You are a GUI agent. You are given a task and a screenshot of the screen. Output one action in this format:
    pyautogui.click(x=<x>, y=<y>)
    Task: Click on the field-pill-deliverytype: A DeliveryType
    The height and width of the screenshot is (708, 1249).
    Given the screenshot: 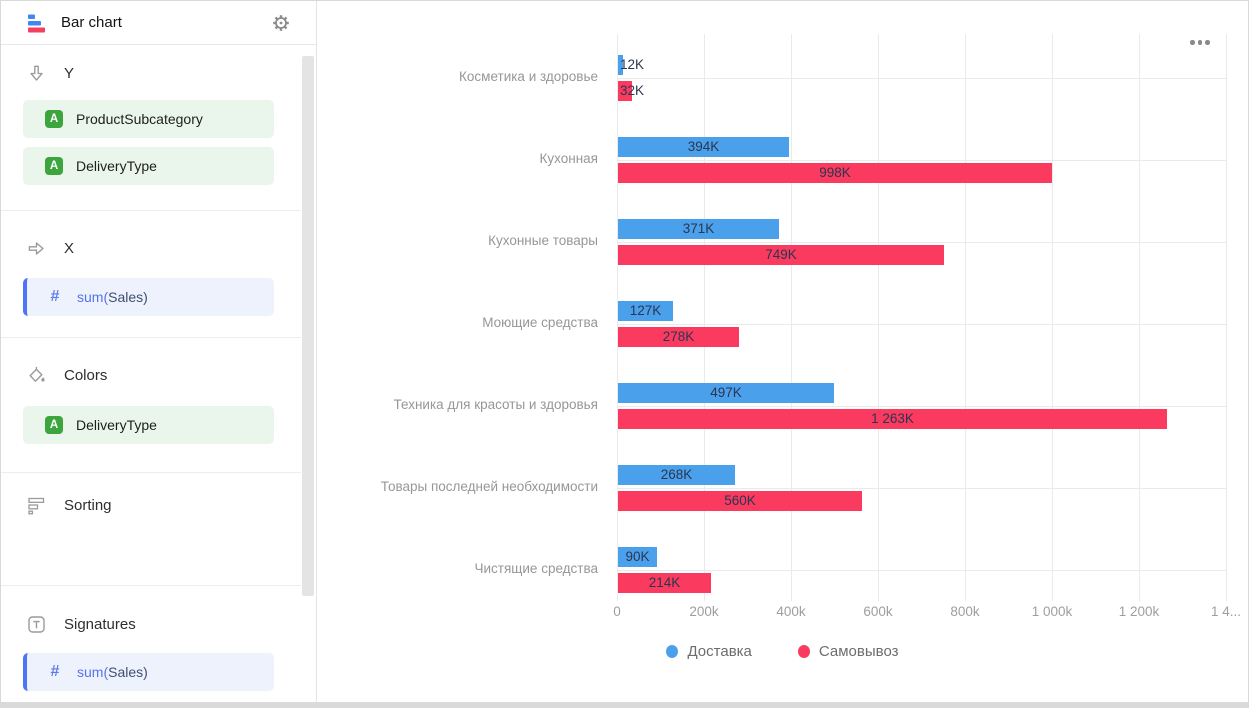 What is the action you would take?
    pyautogui.click(x=148, y=166)
    